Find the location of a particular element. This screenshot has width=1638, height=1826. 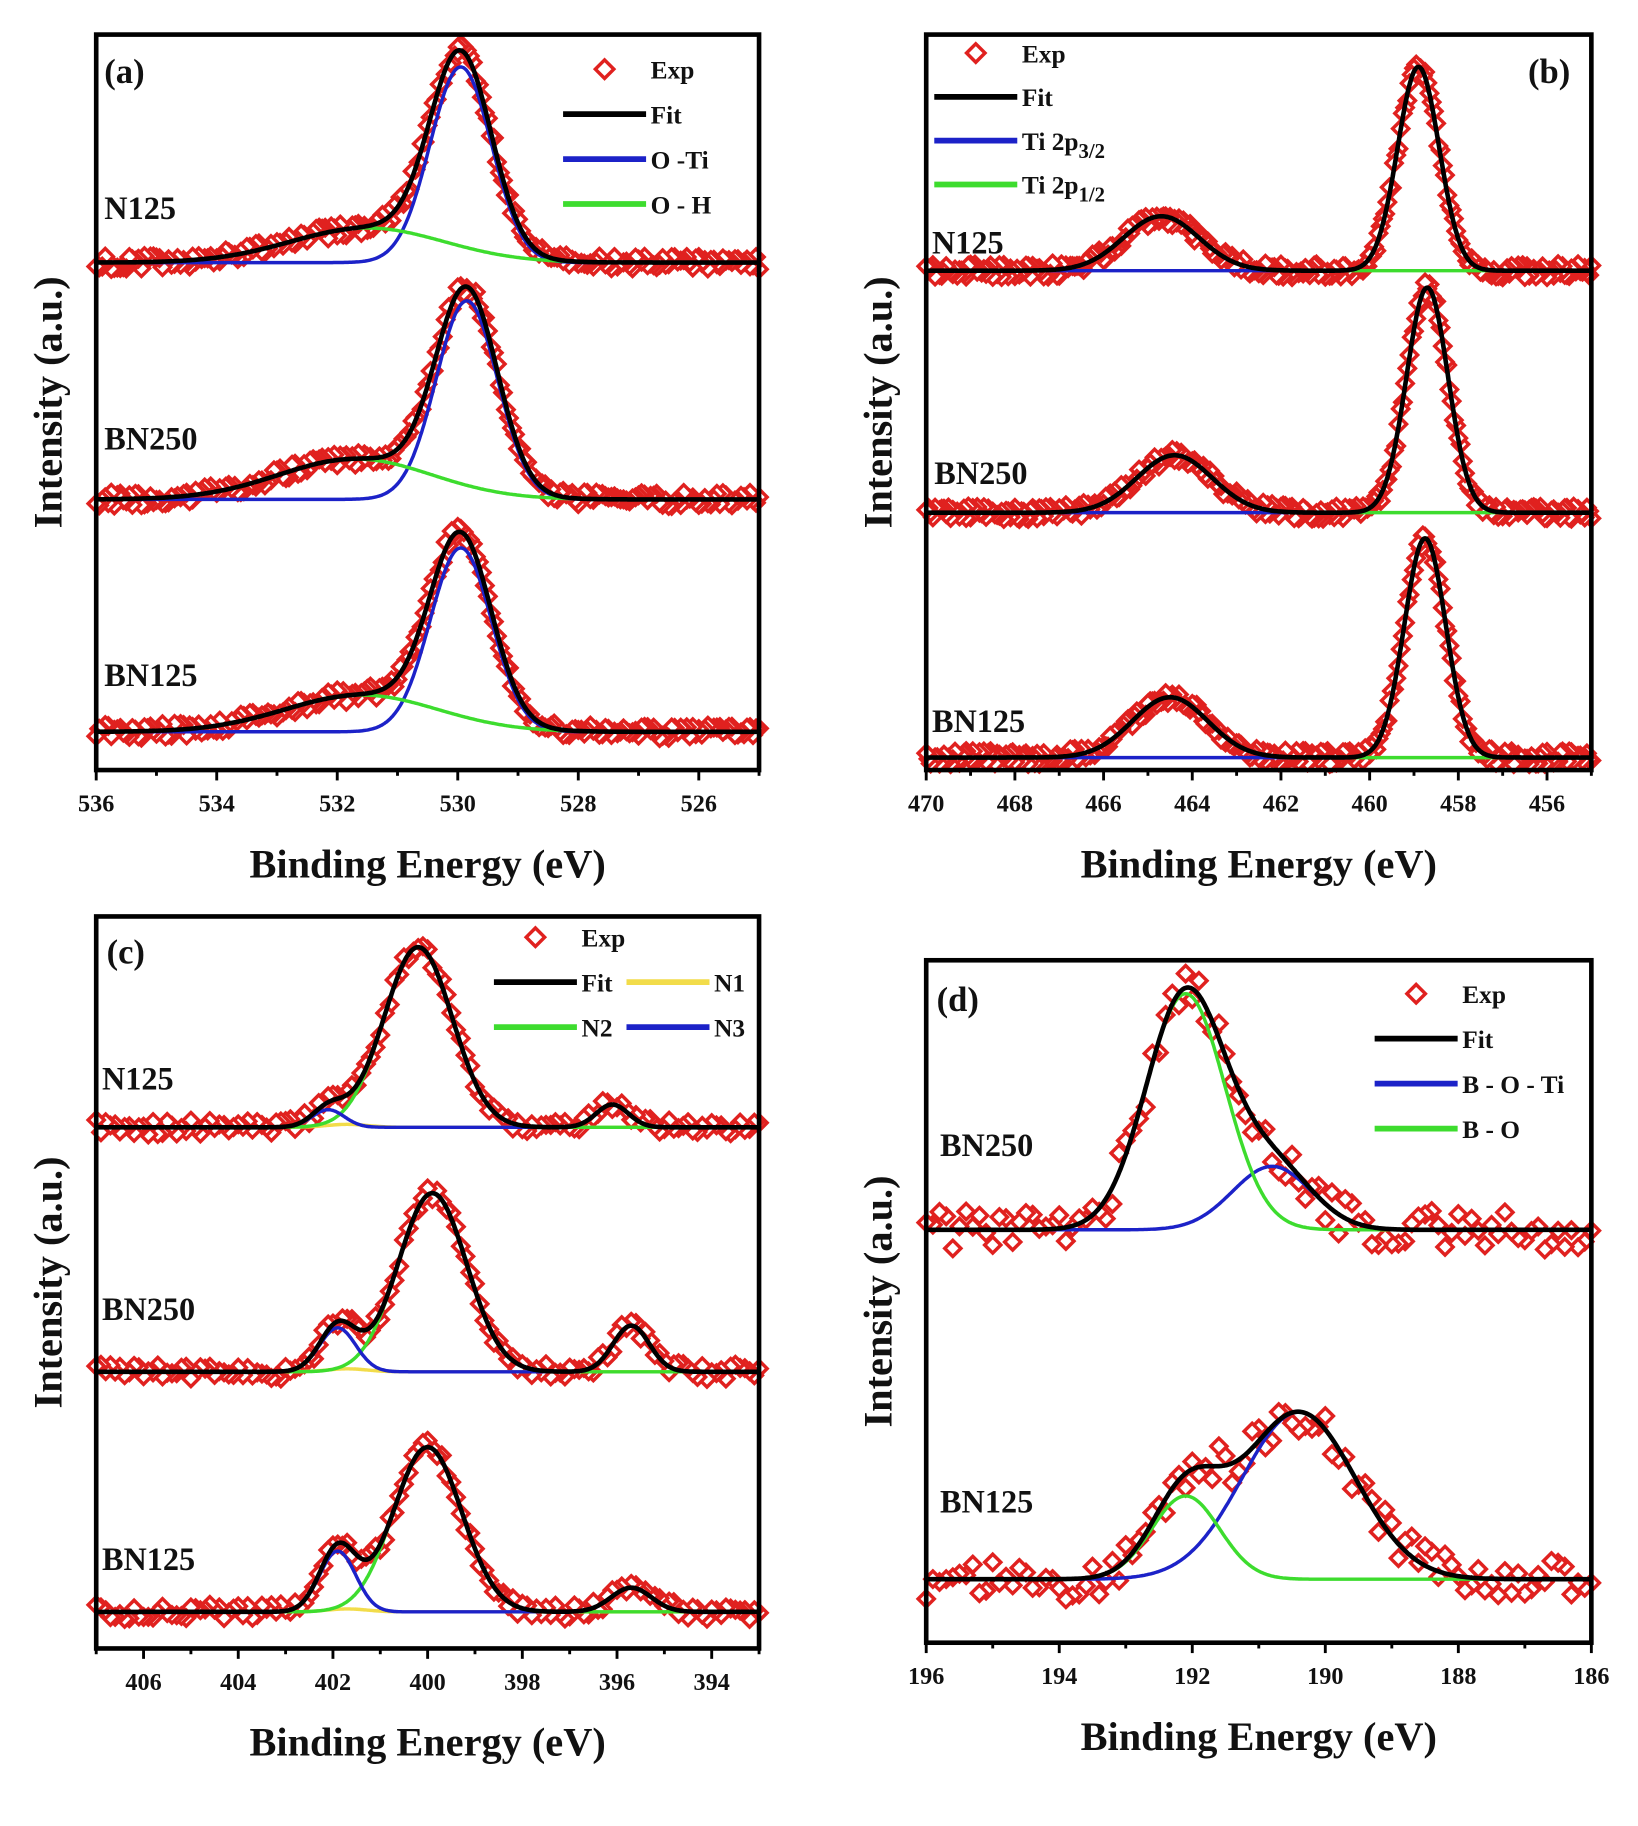

x-tick-label: 532 is located at coordinates (337, 804).